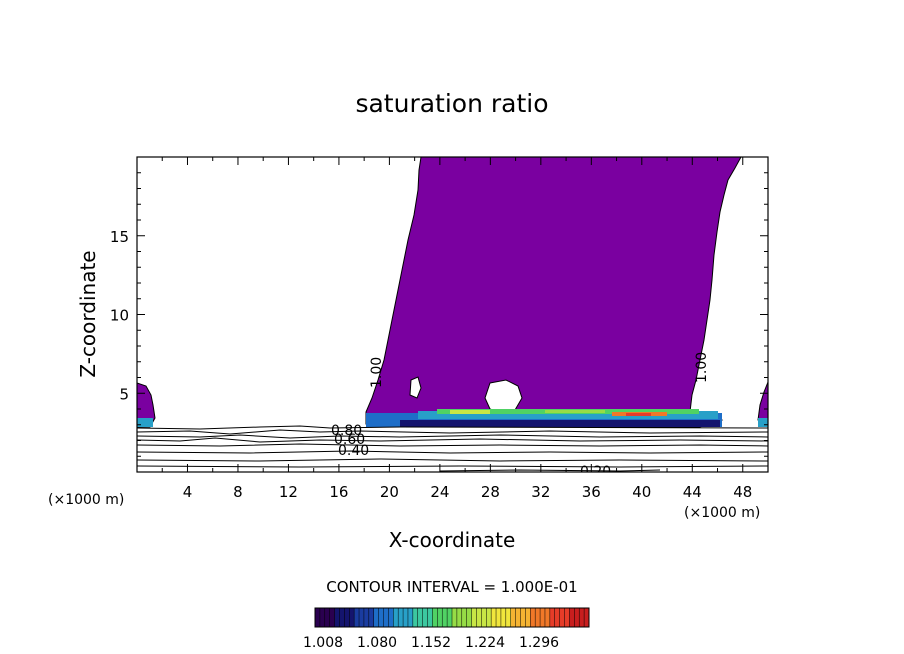 The height and width of the screenshot is (654, 904). Describe the element at coordinates (452, 448) in the screenshot. I see `contour-lines` at that location.